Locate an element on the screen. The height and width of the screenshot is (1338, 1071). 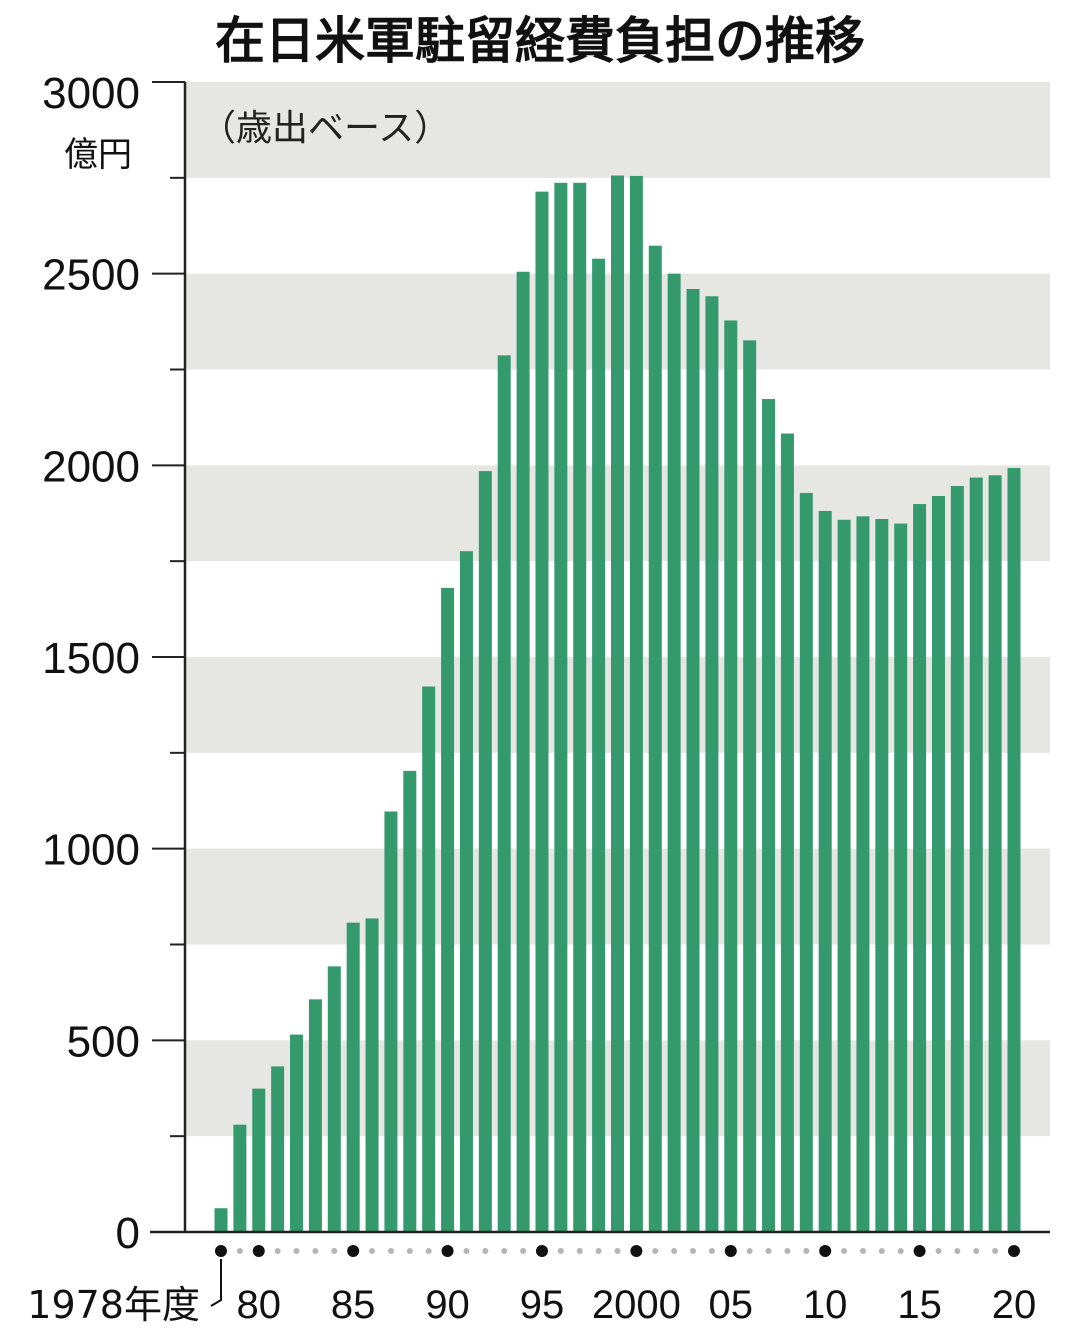
y-tick-label: 2000 is located at coordinates (91, 466).